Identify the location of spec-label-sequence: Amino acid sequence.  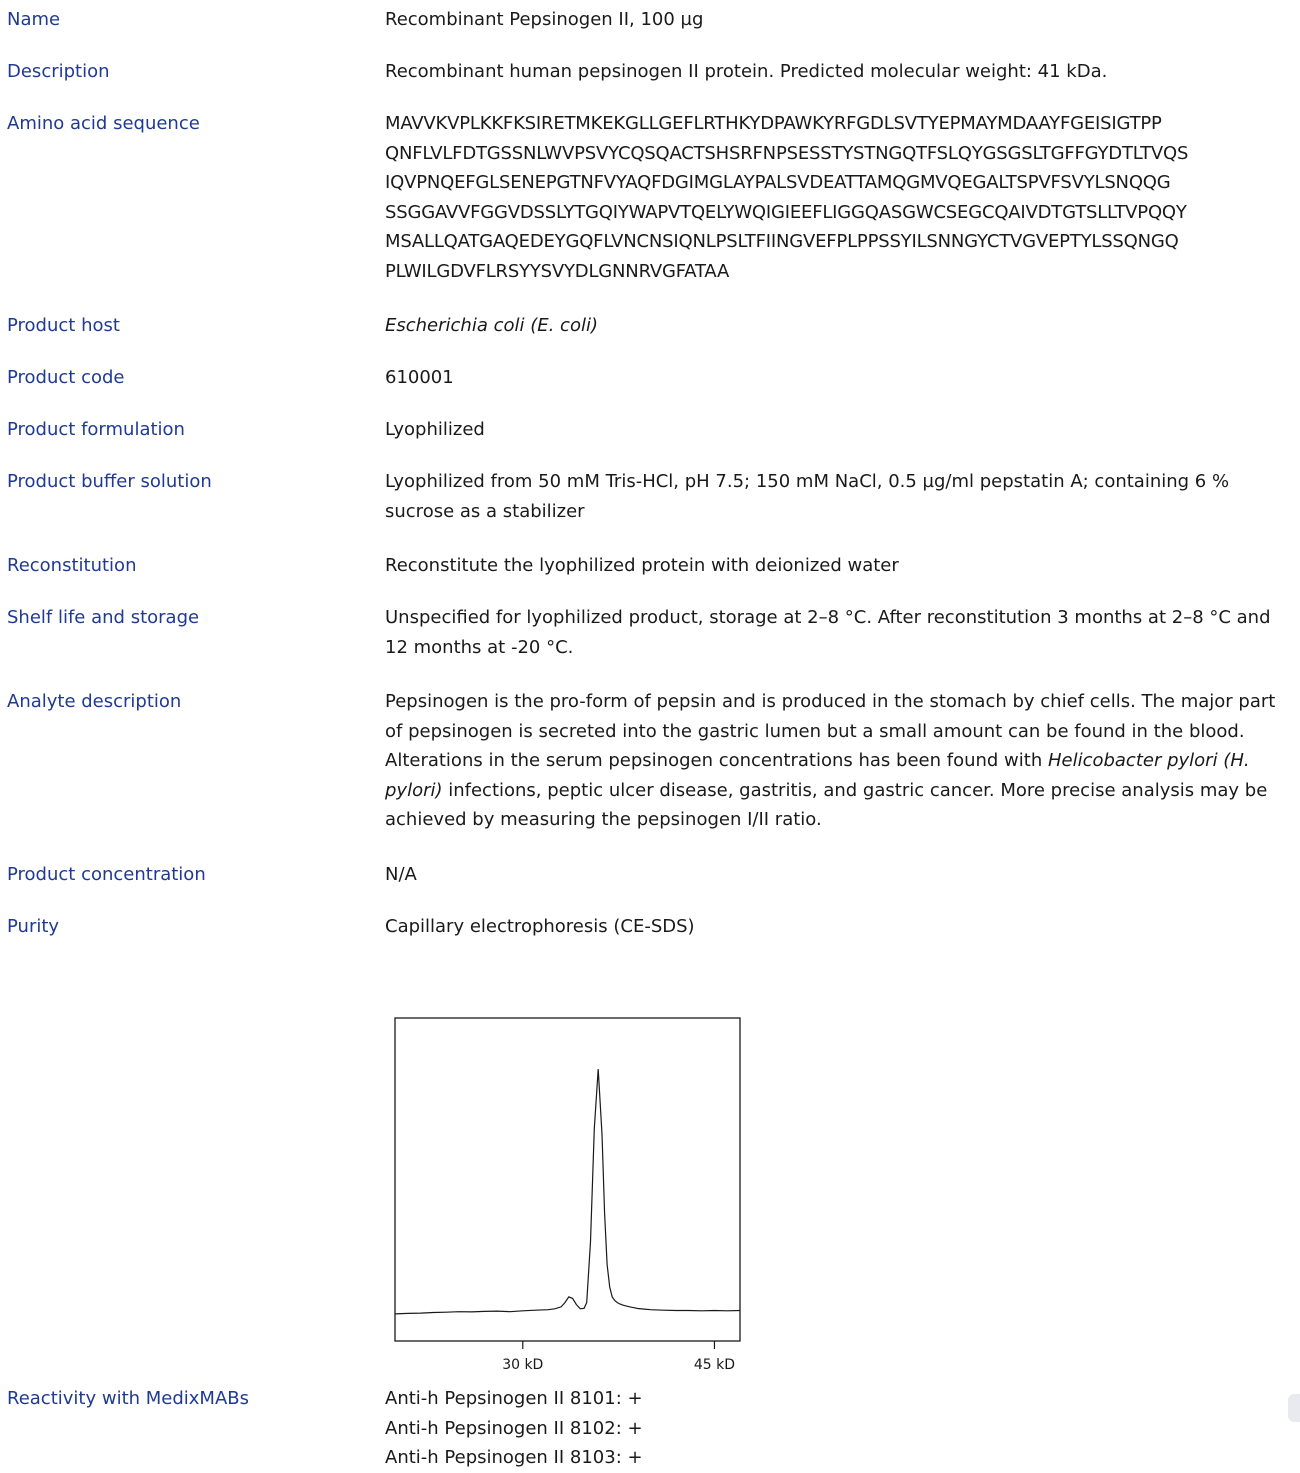
(103, 123).